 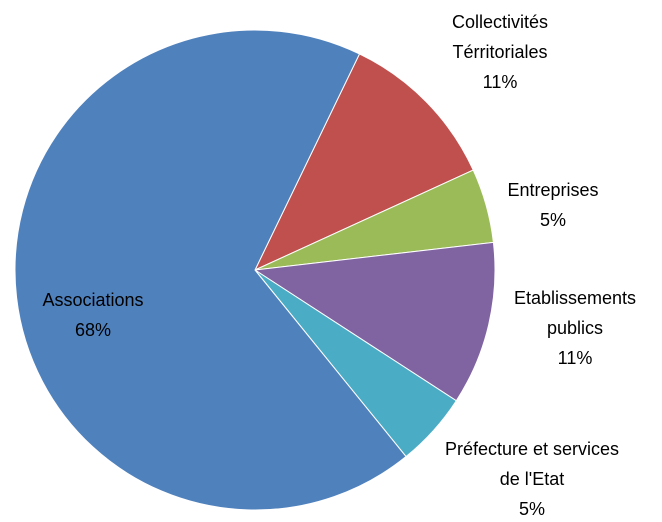 I want to click on slice-label: Entreprises 5%, so click(x=553, y=205).